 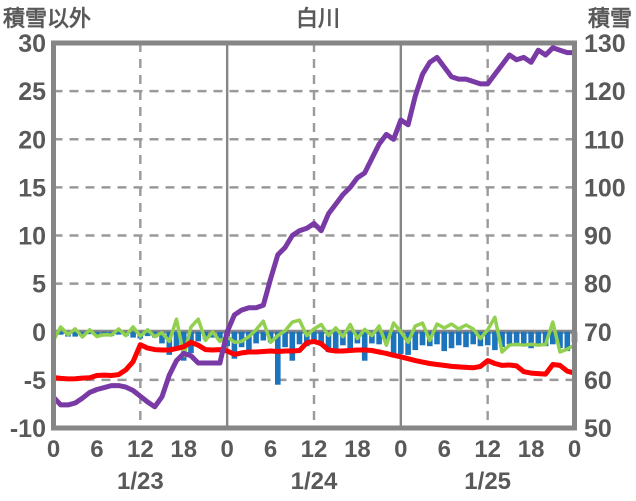 I want to click on right-axis-tick-label: 90, so click(x=598, y=237).